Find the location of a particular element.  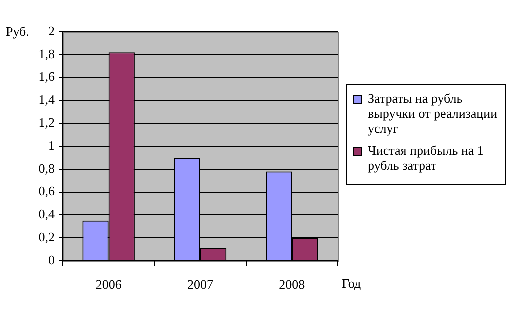

legend-label: Чистая прибыль на 1 рубль затрат is located at coordinates (426, 158).